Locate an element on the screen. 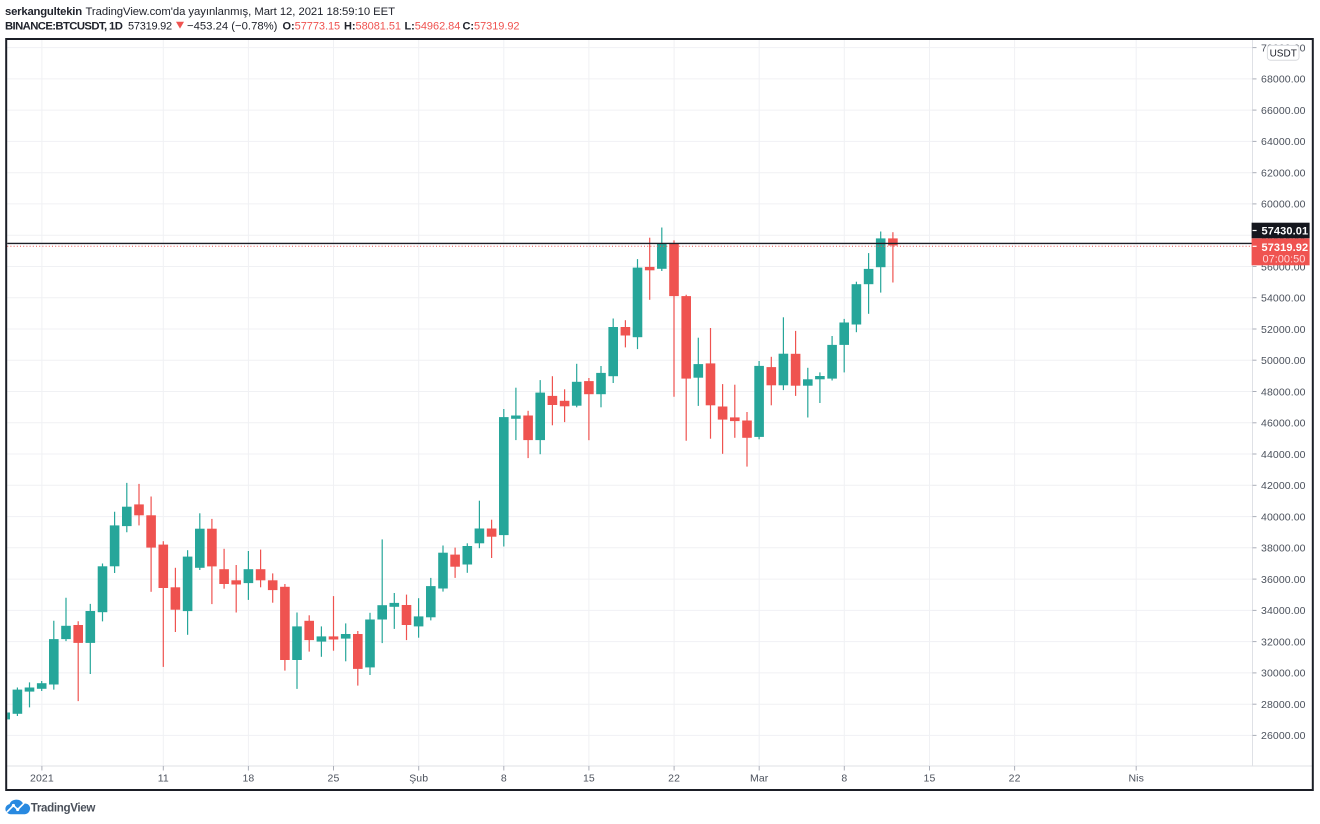 Image resolution: width=1320 pixels, height=824 pixels. svg-text: 60000.00 is located at coordinates (1283, 205).